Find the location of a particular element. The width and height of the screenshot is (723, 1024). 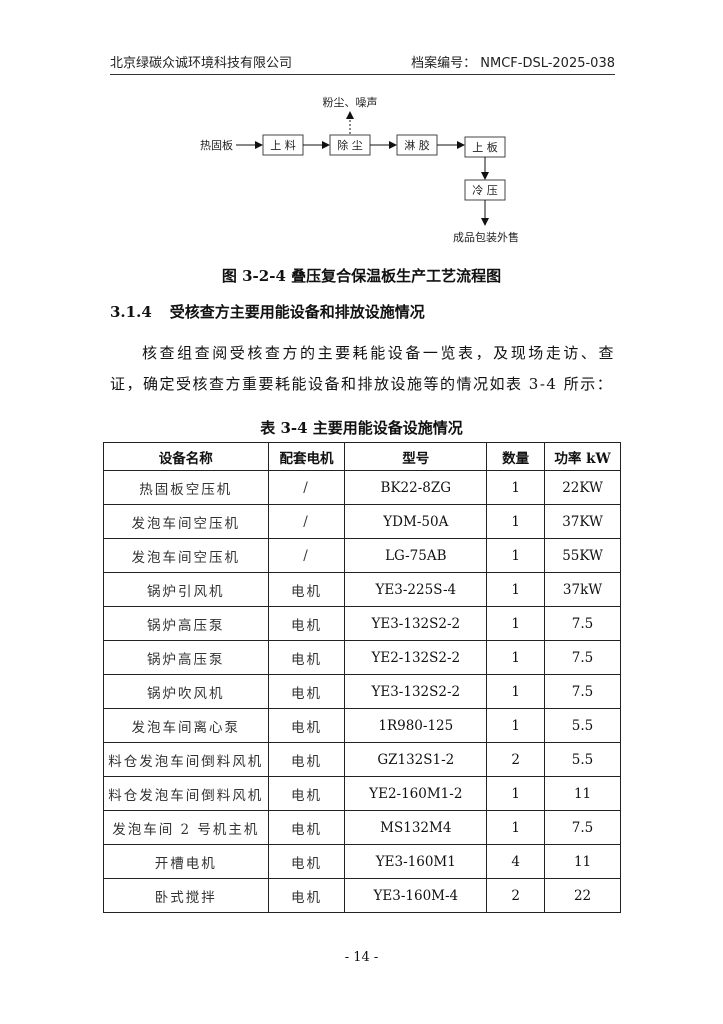

table-cell: 1R980-125 is located at coordinates (416, 725).